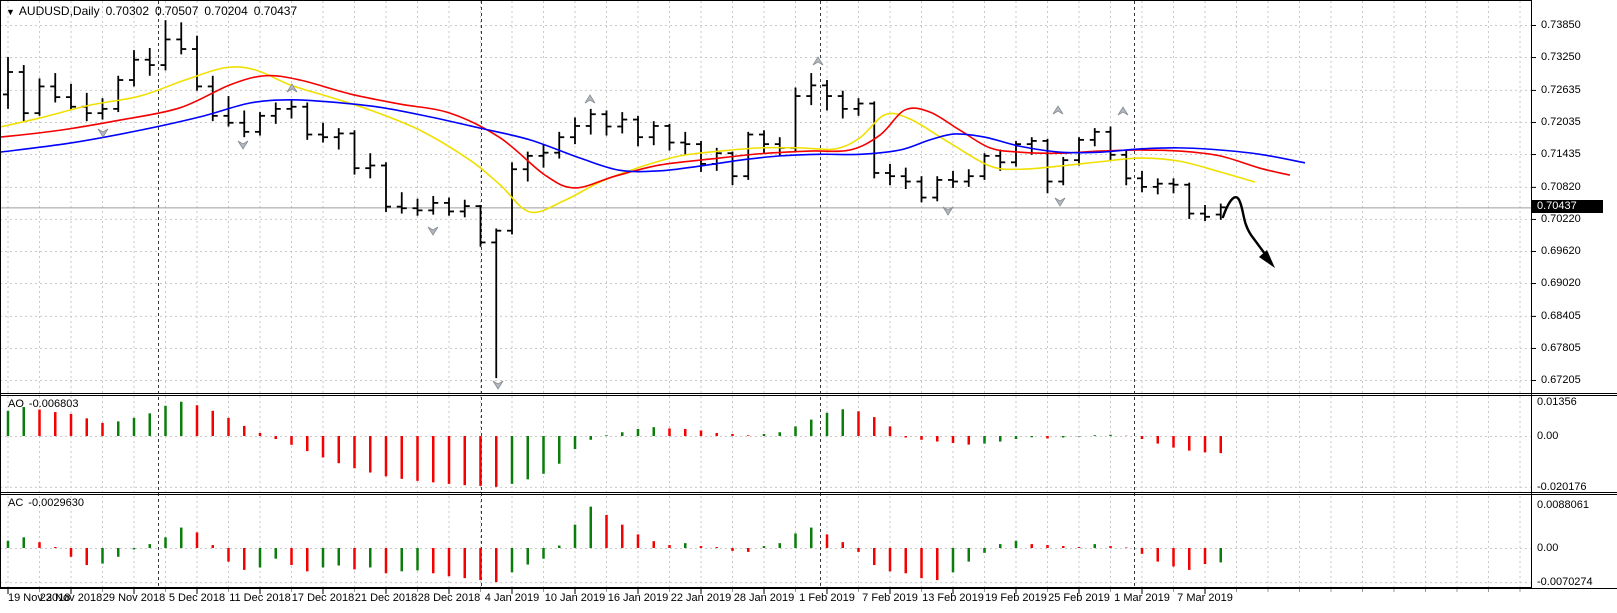  I want to click on symbol-dropdown-icon: ▼, so click(10, 12).